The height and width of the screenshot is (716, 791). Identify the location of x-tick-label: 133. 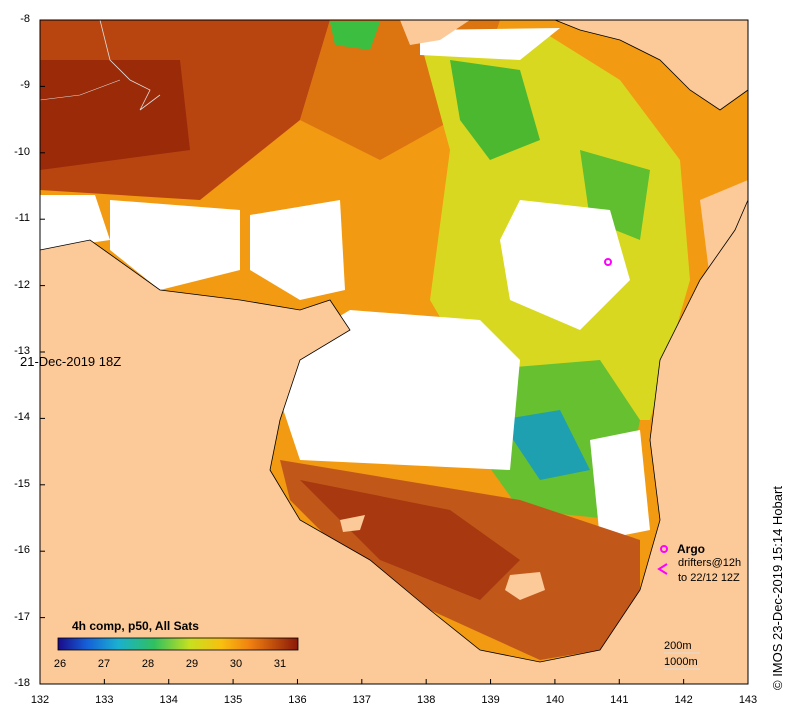
(104, 700).